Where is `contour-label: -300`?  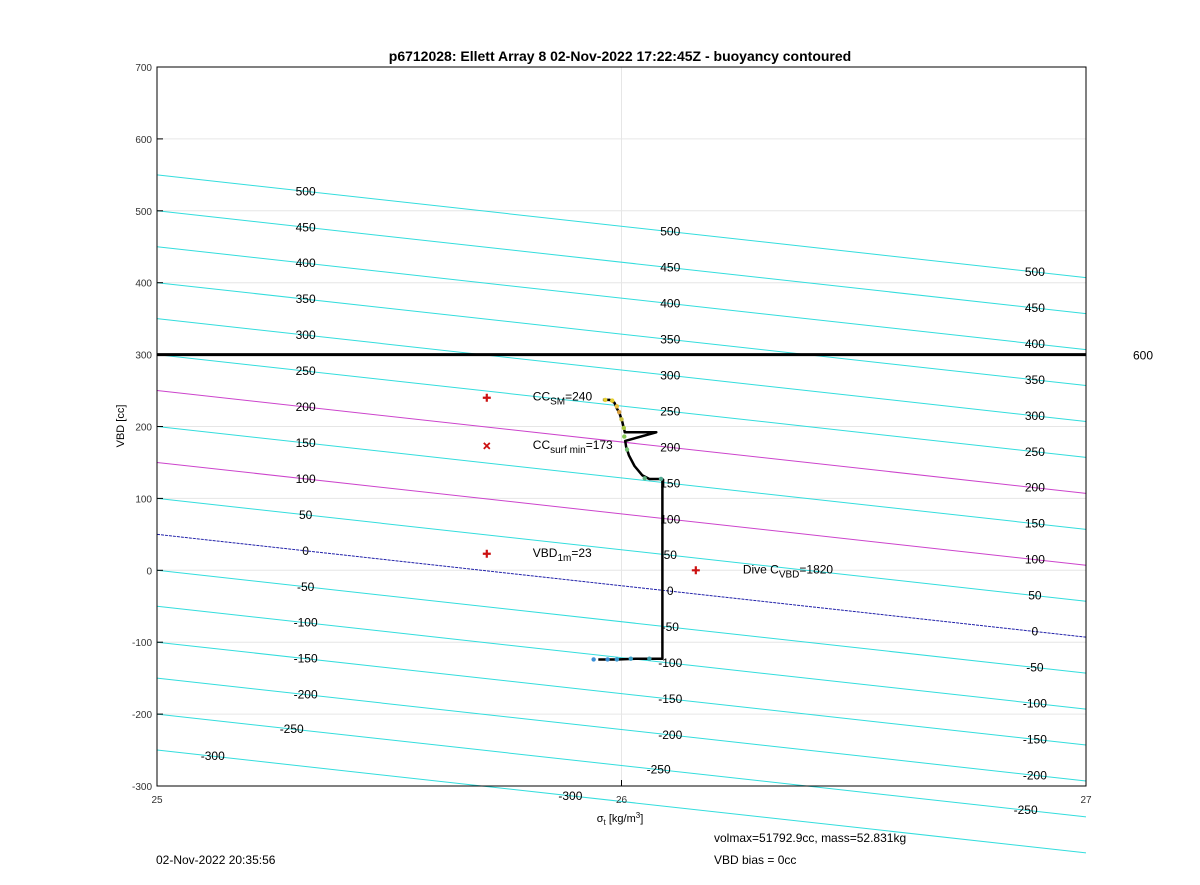
contour-label: -300 is located at coordinates (570, 796).